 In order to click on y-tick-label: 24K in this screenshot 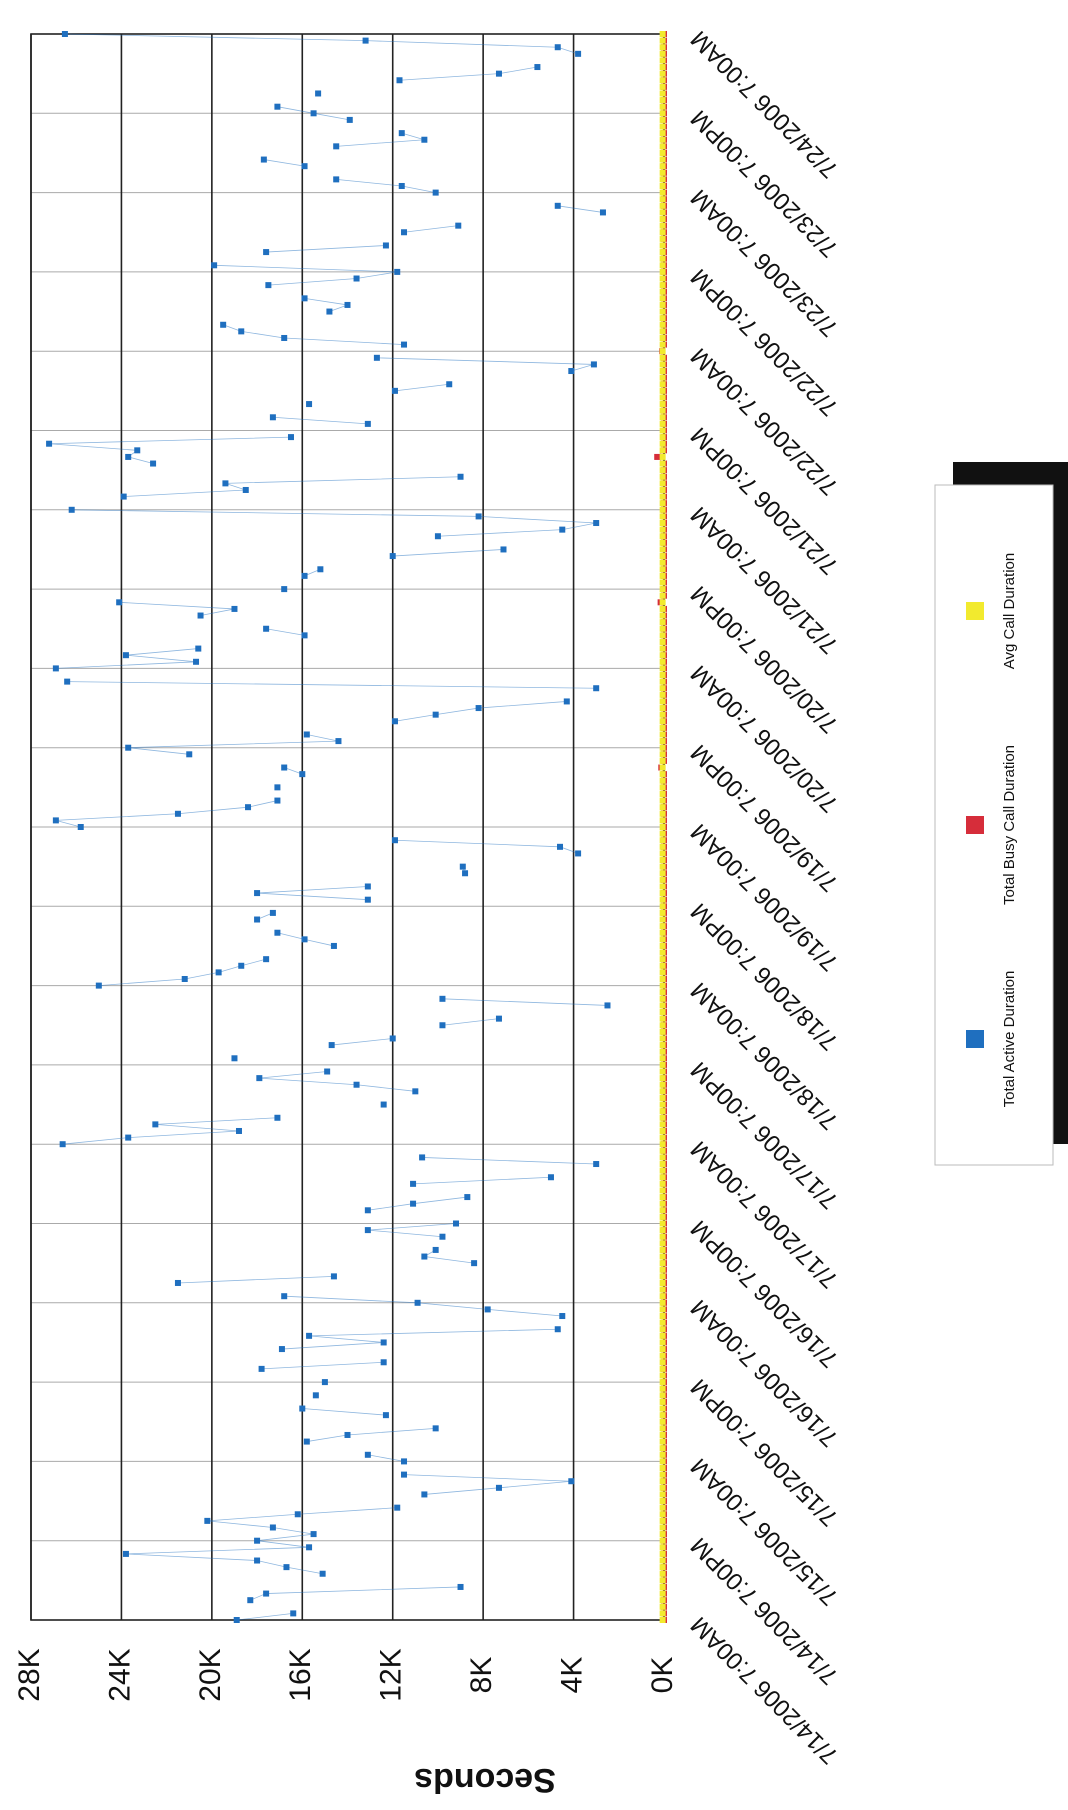, I will do `click(119, 1674)`.